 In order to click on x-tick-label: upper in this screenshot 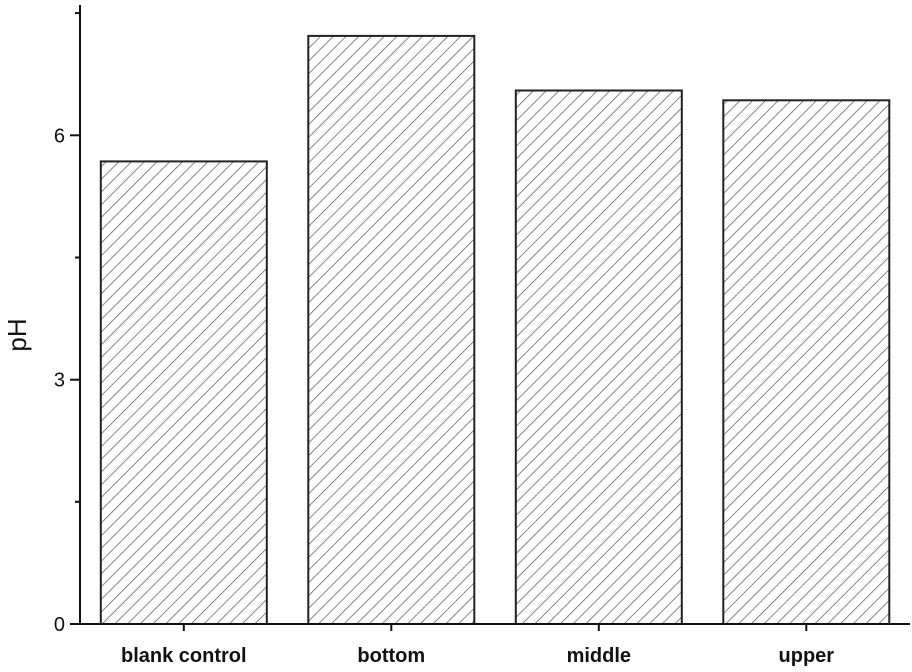, I will do `click(807, 656)`.